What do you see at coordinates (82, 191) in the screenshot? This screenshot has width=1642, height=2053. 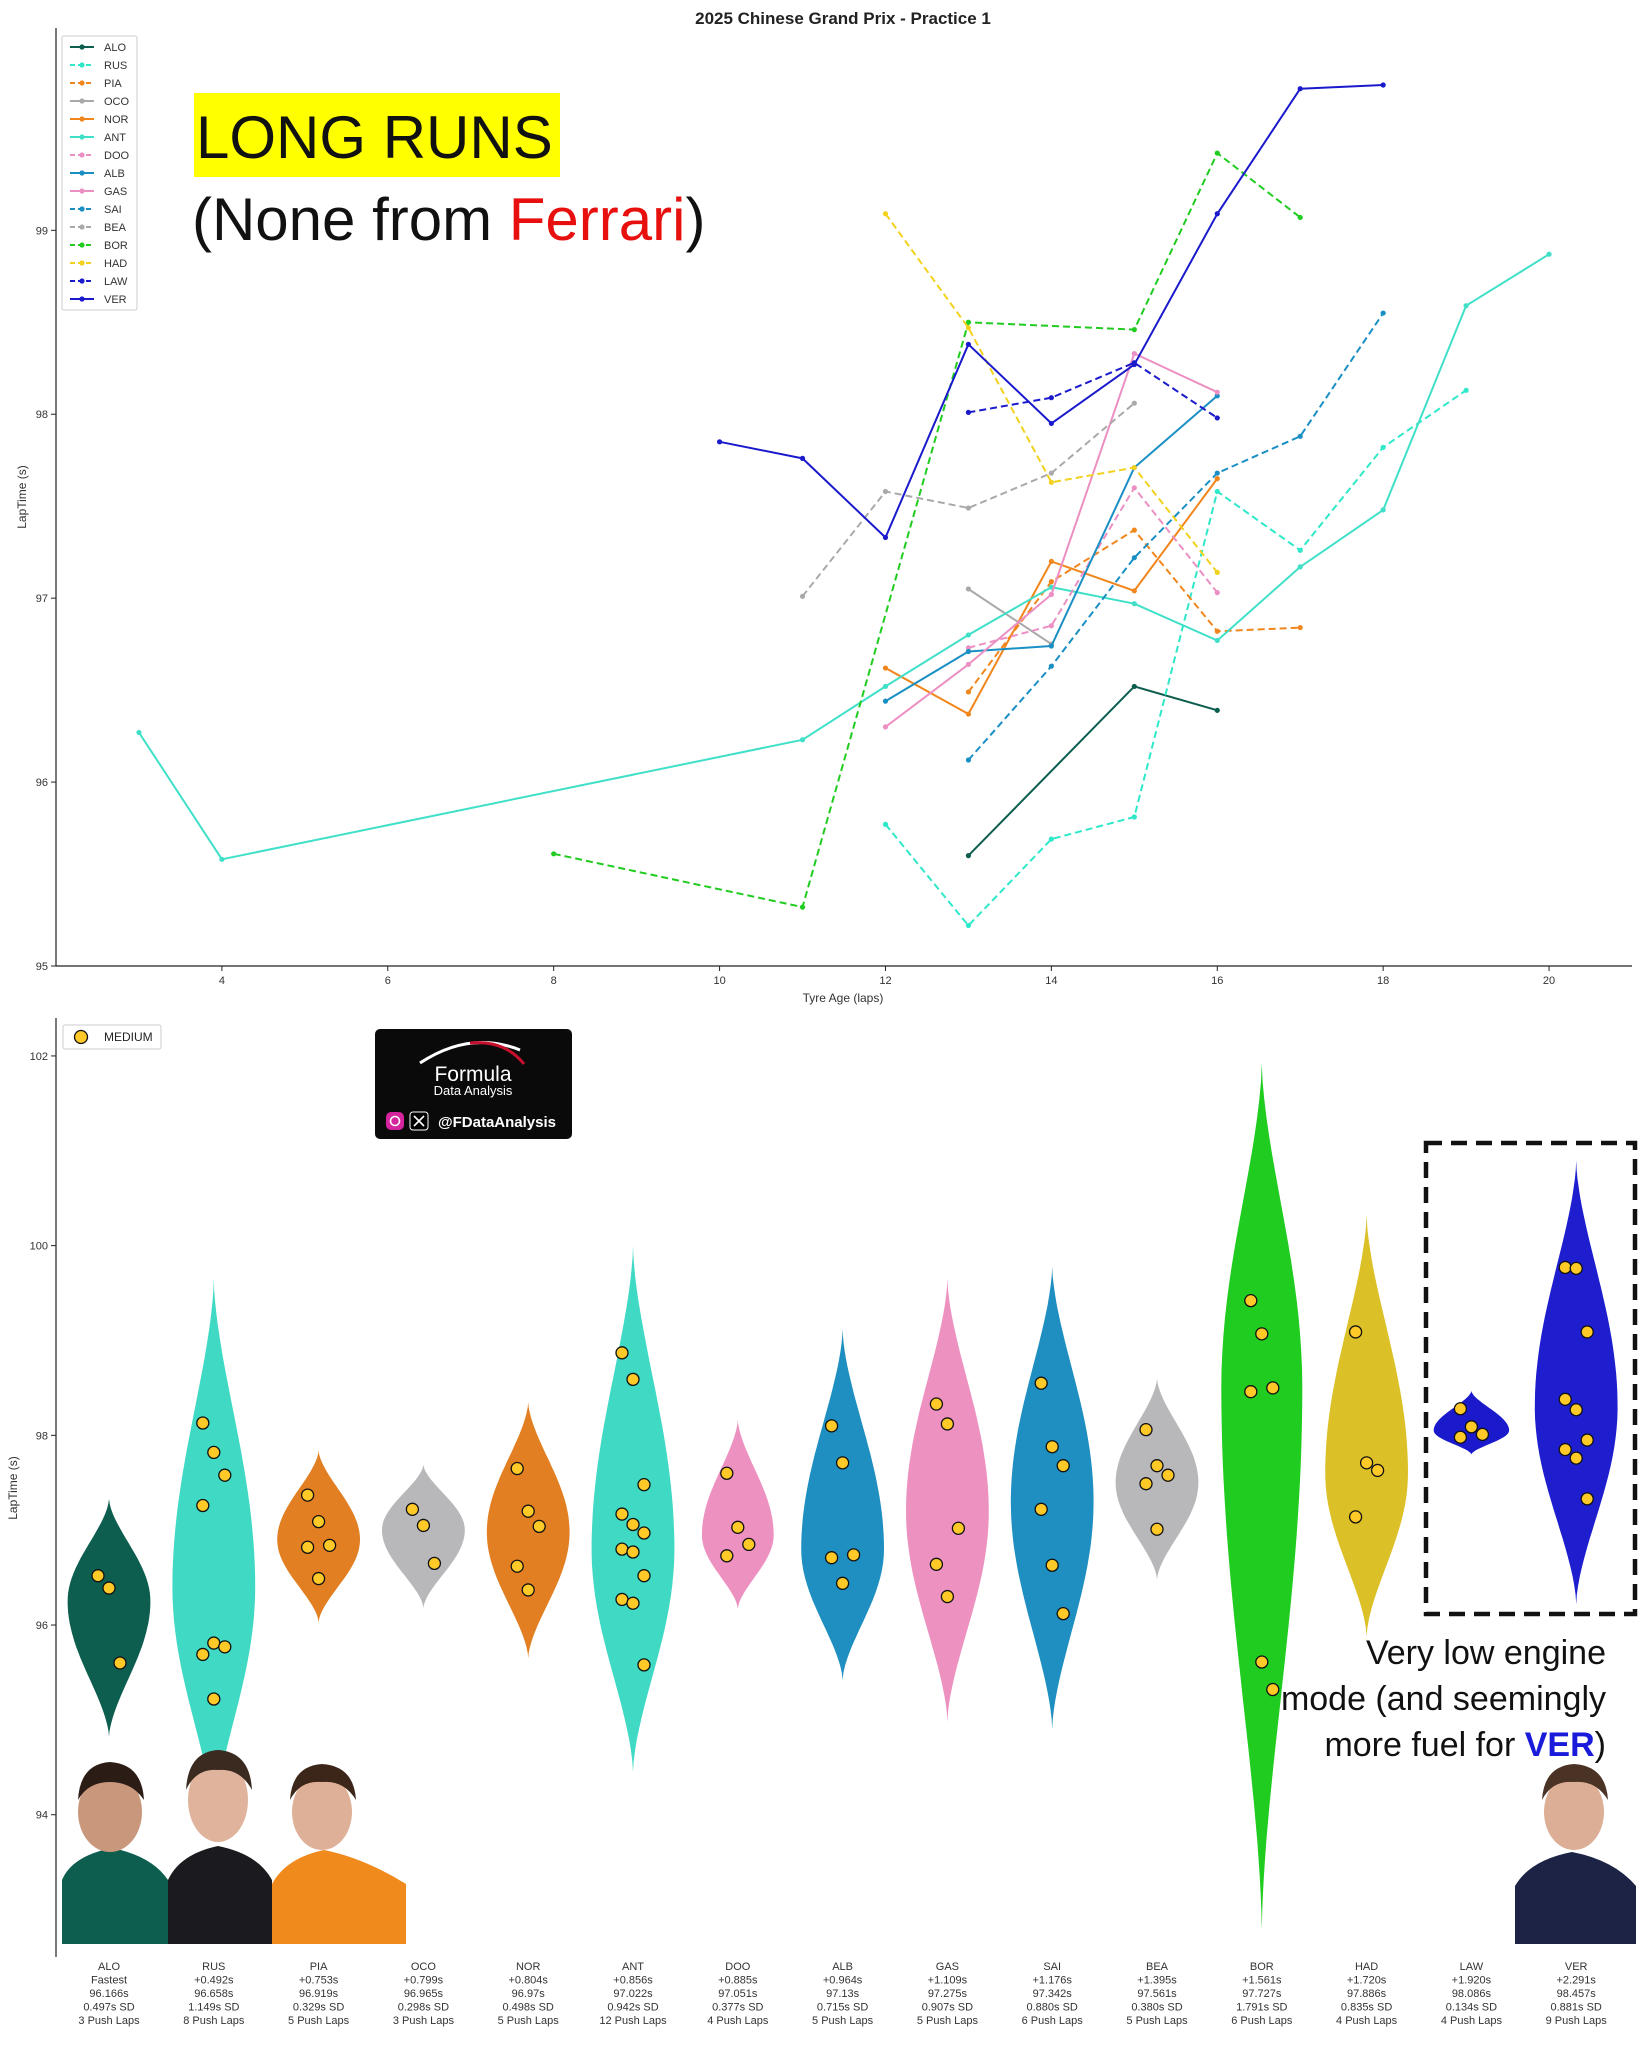 I see `legend-marker-gas` at bounding box center [82, 191].